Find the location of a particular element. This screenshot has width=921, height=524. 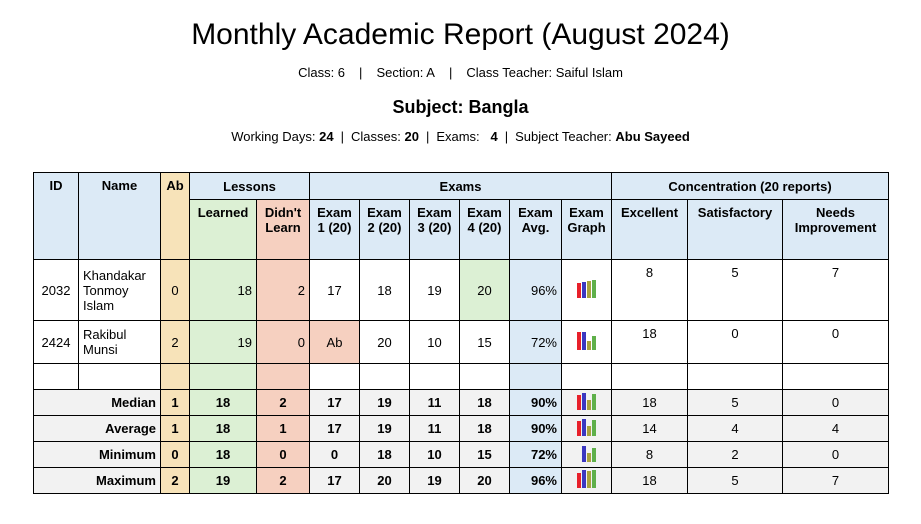

exam-2-score: 20 is located at coordinates (384, 342).